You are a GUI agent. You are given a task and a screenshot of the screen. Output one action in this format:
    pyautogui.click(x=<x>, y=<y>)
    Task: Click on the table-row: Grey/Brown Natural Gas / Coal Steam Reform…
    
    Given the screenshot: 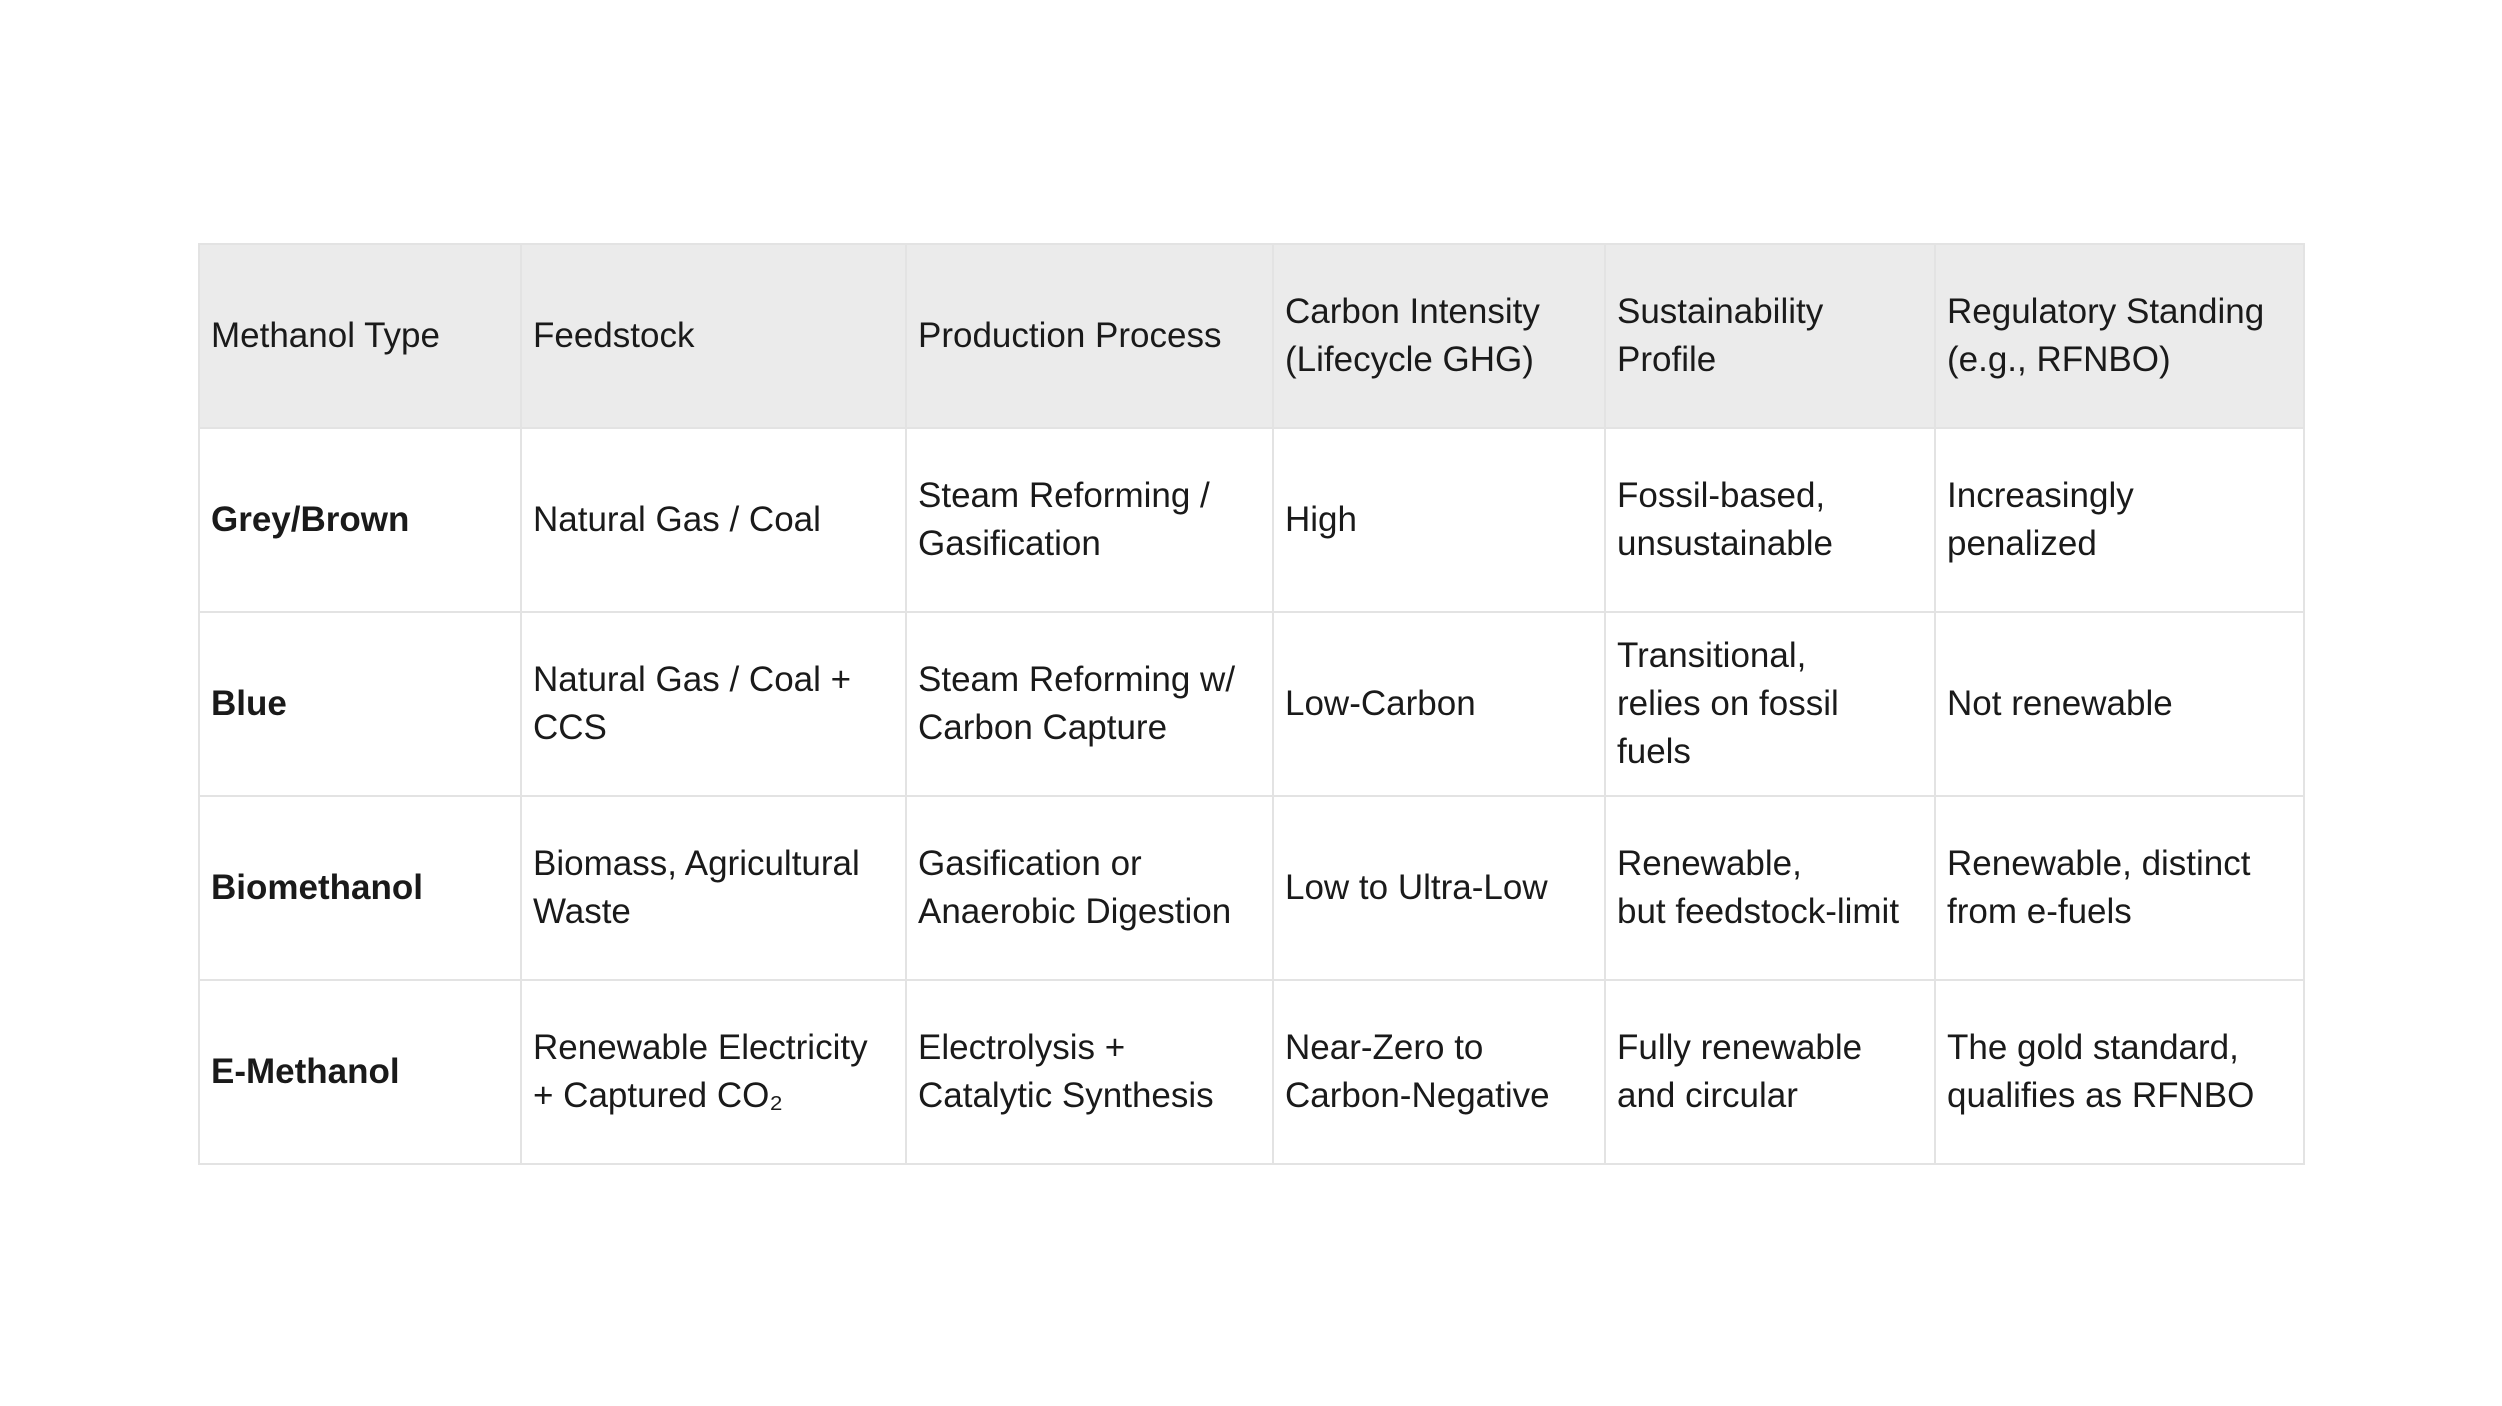 What is the action you would take?
    pyautogui.click(x=1251, y=520)
    